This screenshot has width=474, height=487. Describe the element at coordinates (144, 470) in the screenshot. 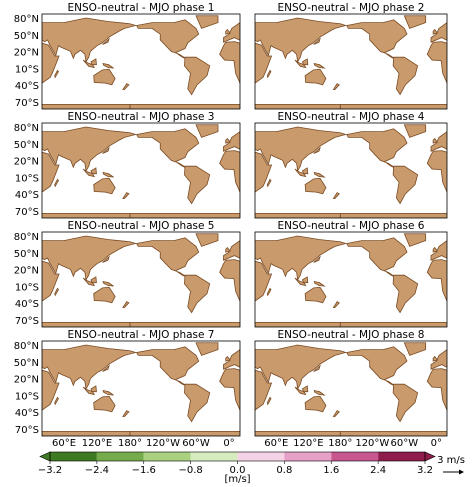

I see `colorbar-tick-label: −1.6` at that location.